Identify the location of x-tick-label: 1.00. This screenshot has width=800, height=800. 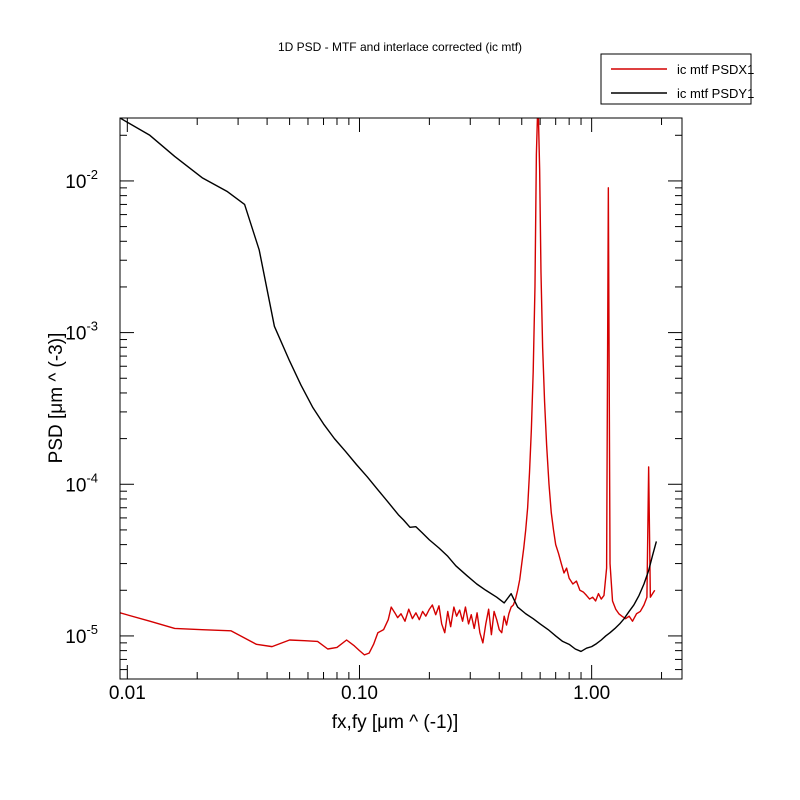
(591, 693).